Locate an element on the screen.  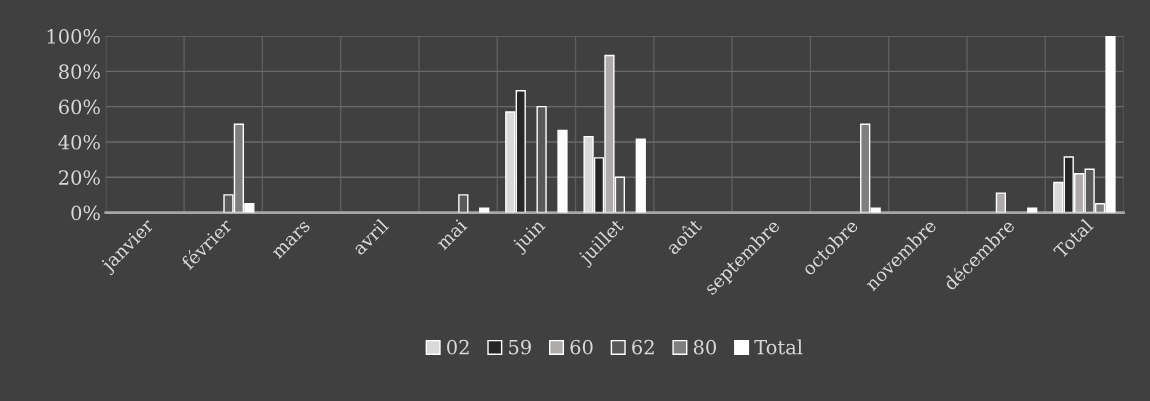
y-tick-label: 40% is located at coordinates (79, 142).